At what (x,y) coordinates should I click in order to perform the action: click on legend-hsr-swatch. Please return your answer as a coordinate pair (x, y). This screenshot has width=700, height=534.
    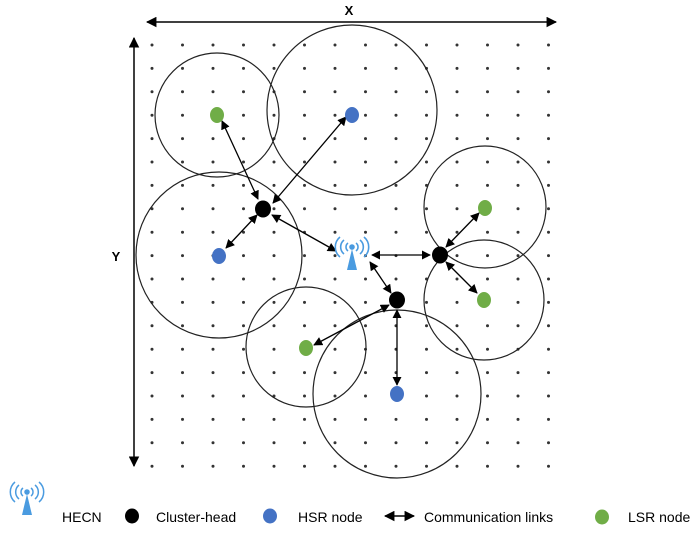
    Looking at the image, I should click on (270, 516).